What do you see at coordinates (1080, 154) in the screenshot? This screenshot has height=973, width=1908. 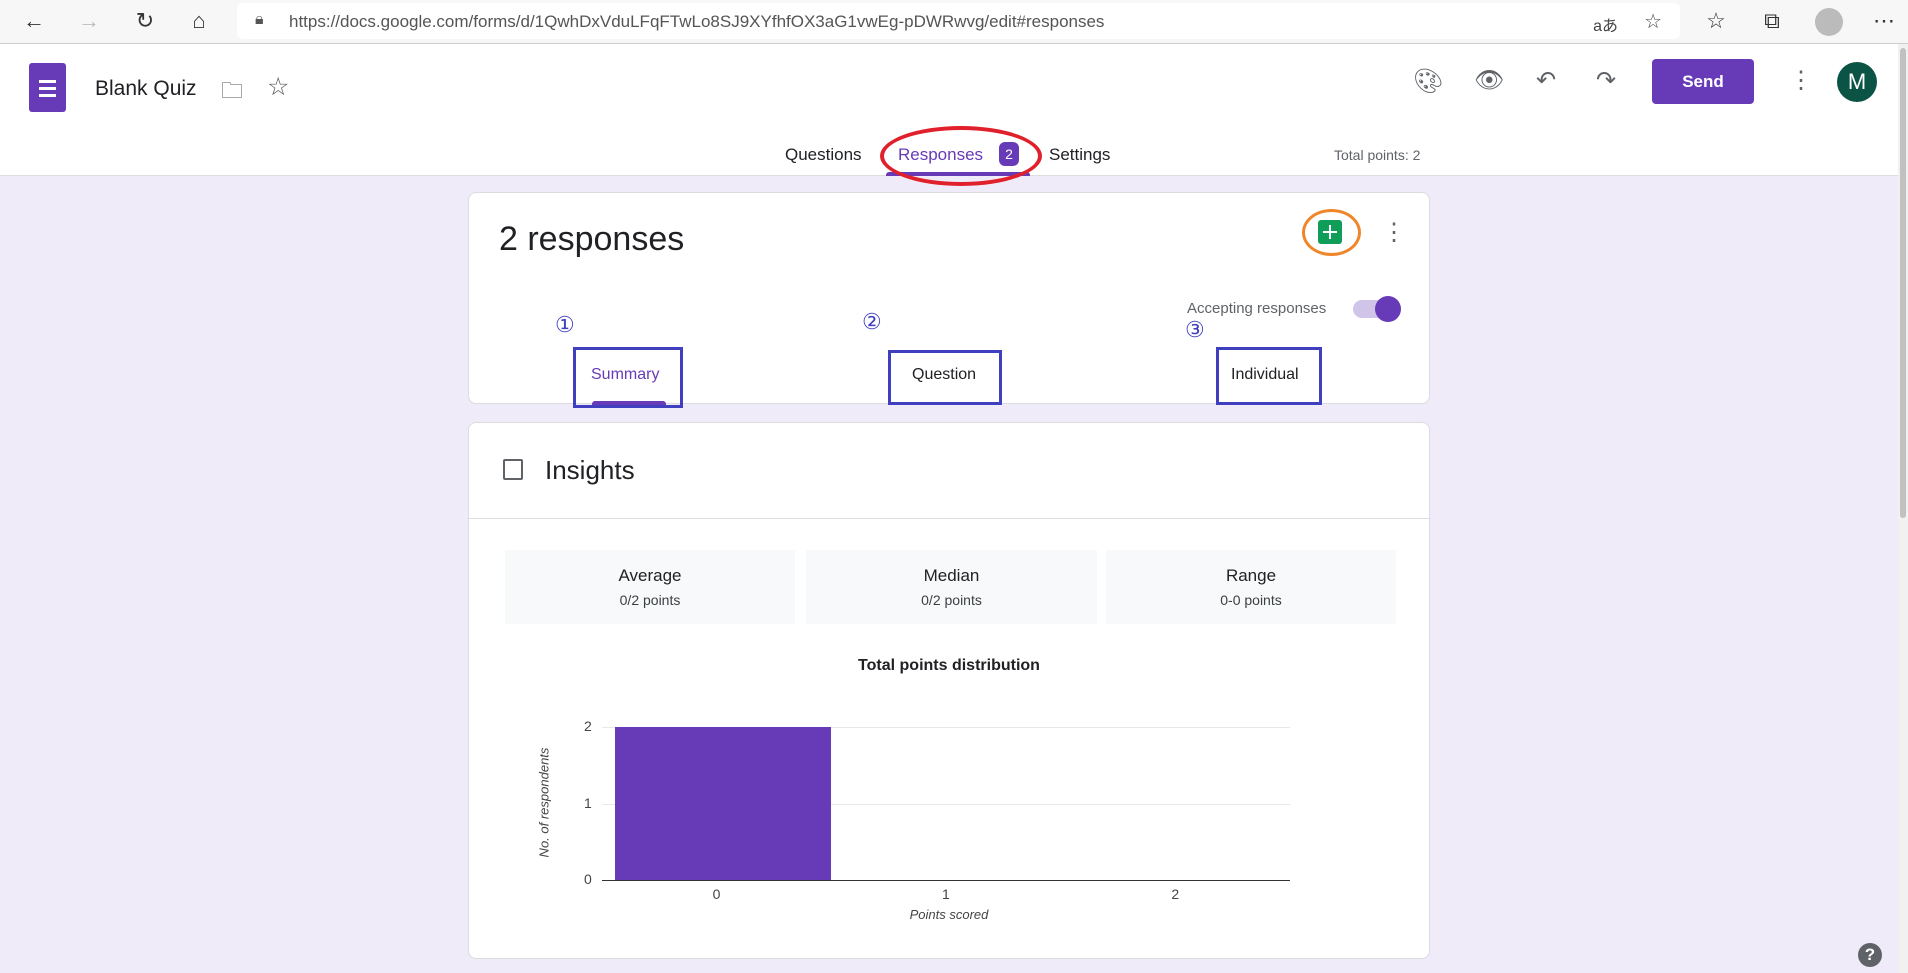 I see `tab-settings: Settings` at bounding box center [1080, 154].